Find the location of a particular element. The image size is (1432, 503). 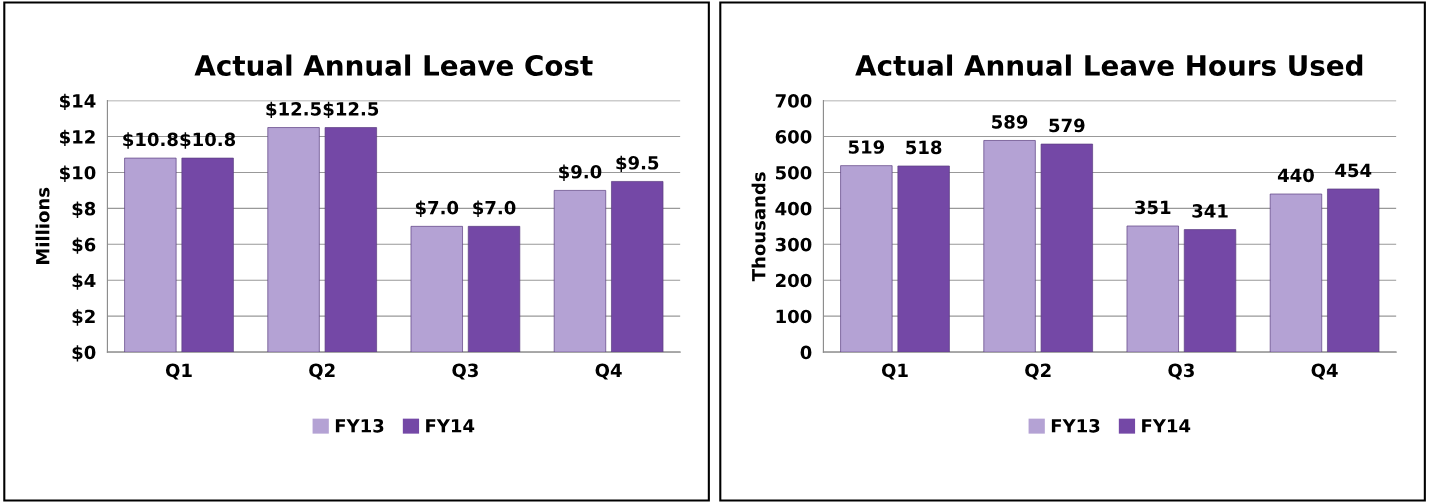

data-label: 351 is located at coordinates (1153, 207).